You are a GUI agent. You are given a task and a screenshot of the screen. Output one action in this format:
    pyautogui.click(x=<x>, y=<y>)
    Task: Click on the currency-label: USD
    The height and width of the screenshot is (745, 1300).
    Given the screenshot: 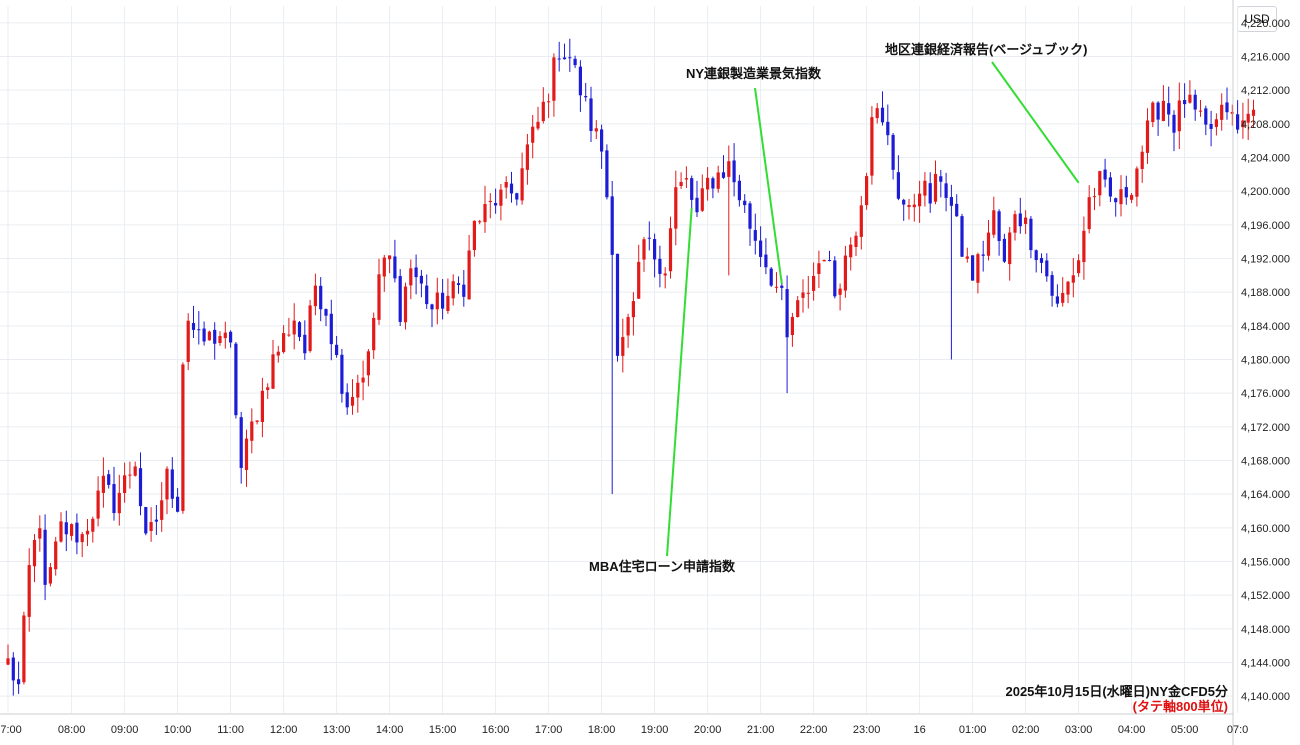 What is the action you would take?
    pyautogui.click(x=1257, y=19)
    